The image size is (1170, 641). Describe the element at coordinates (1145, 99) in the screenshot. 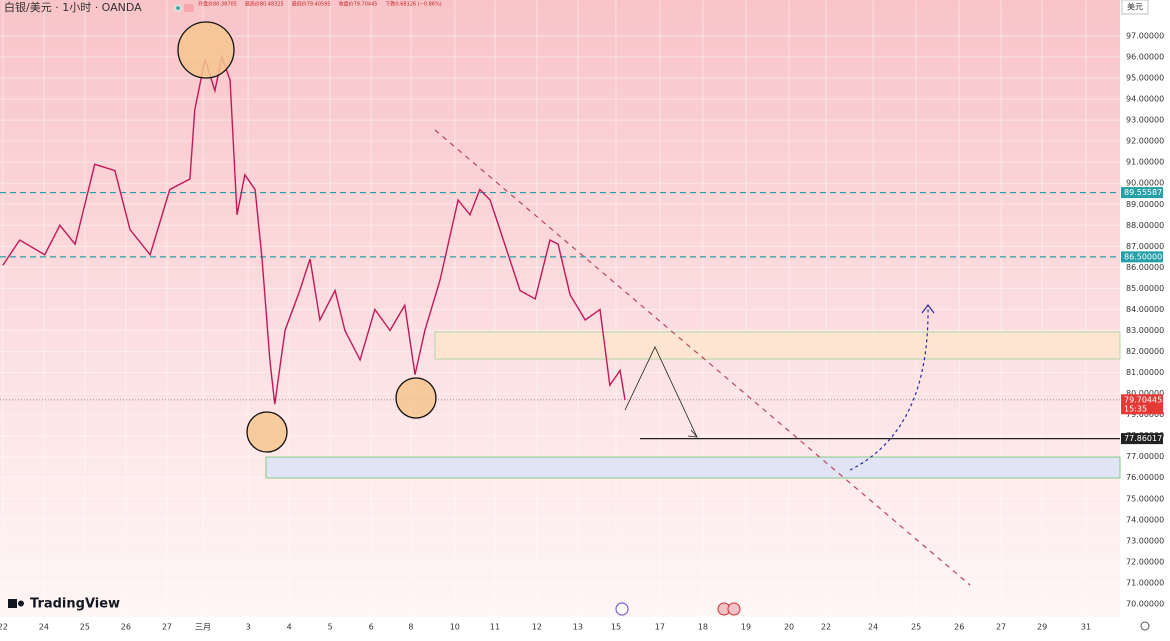

I see `y-tick-label: 94.00000` at that location.